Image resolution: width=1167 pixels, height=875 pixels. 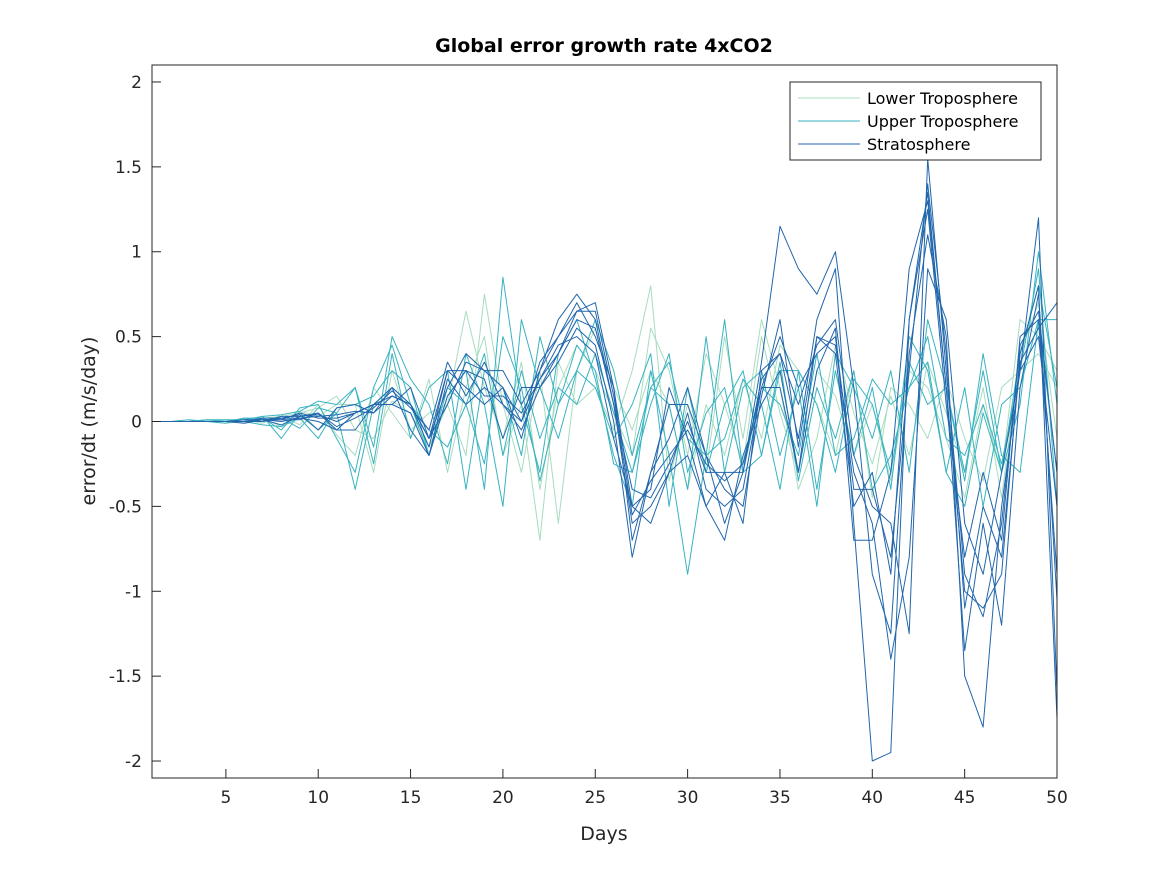 What do you see at coordinates (688, 798) in the screenshot?
I see `x-tick-label: 30` at bounding box center [688, 798].